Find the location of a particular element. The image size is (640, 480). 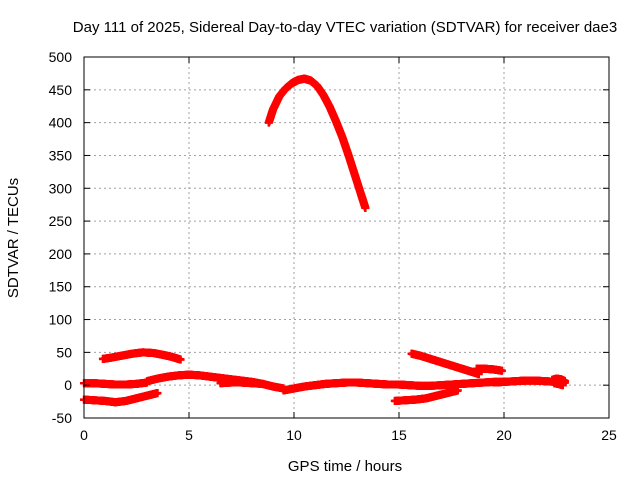

y-tick-label: 250 is located at coordinates (61, 221).